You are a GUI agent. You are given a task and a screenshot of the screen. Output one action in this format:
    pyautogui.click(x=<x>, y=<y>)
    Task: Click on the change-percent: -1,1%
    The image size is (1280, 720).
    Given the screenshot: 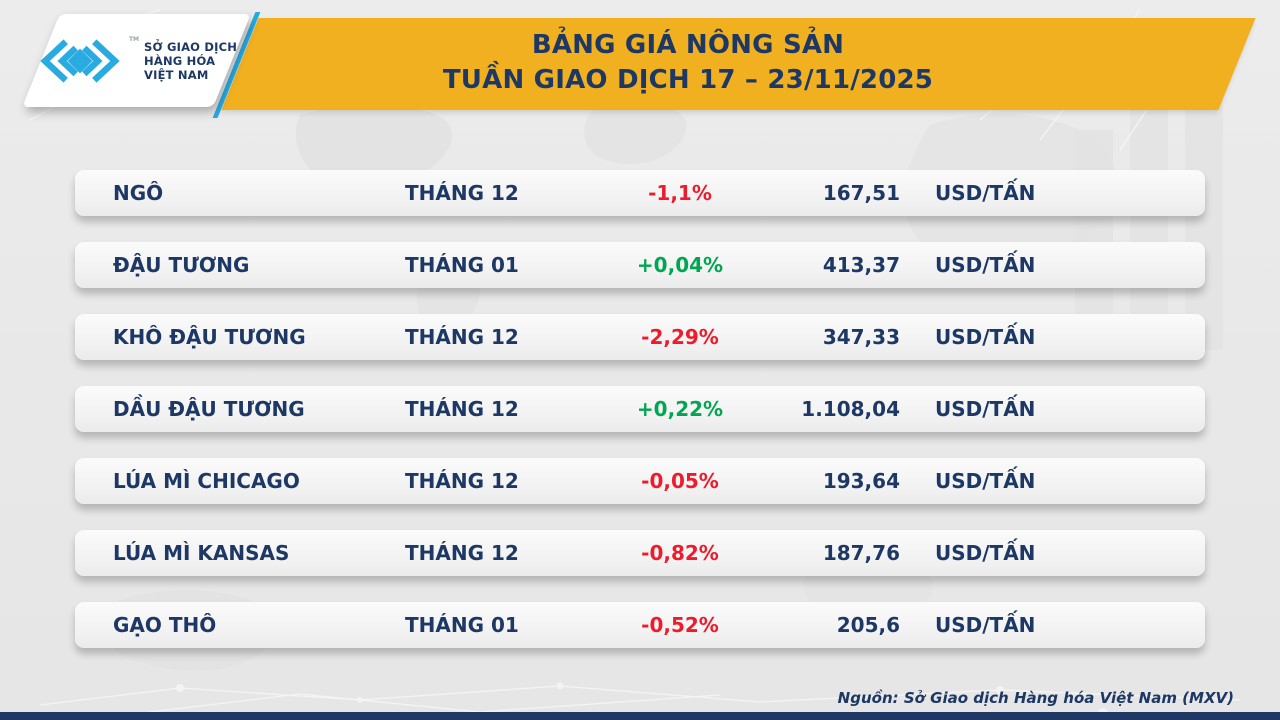 What is the action you would take?
    pyautogui.click(x=680, y=193)
    